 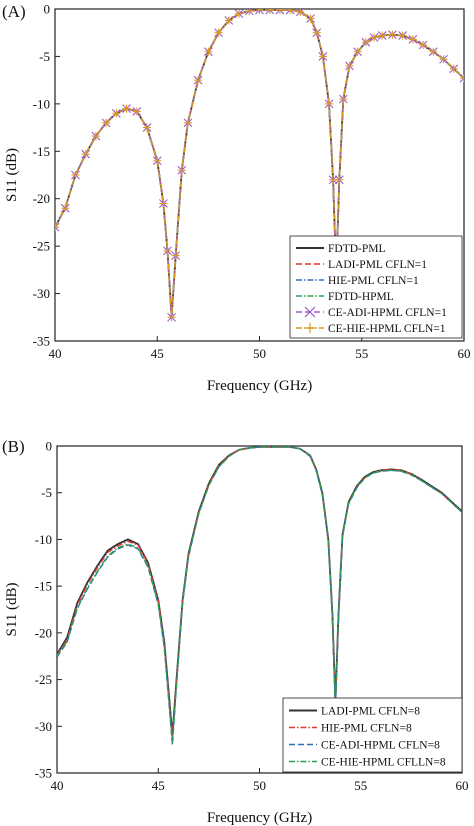 I want to click on legend-entry-label: HIE-PML CFLN=8, so click(x=366, y=729).